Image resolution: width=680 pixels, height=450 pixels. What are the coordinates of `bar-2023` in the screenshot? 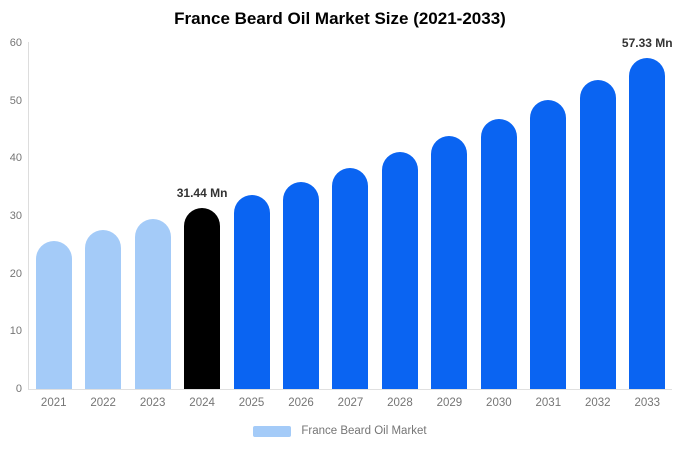 It's located at (152, 304).